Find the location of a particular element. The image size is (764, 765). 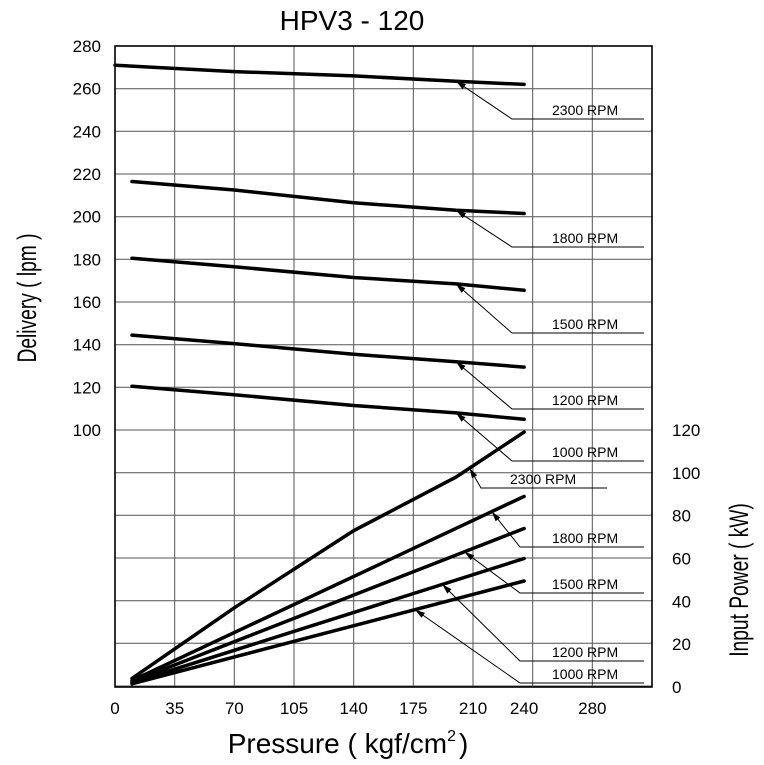

power-callout-1000-label: 1000 RPM is located at coordinates (585, 674).